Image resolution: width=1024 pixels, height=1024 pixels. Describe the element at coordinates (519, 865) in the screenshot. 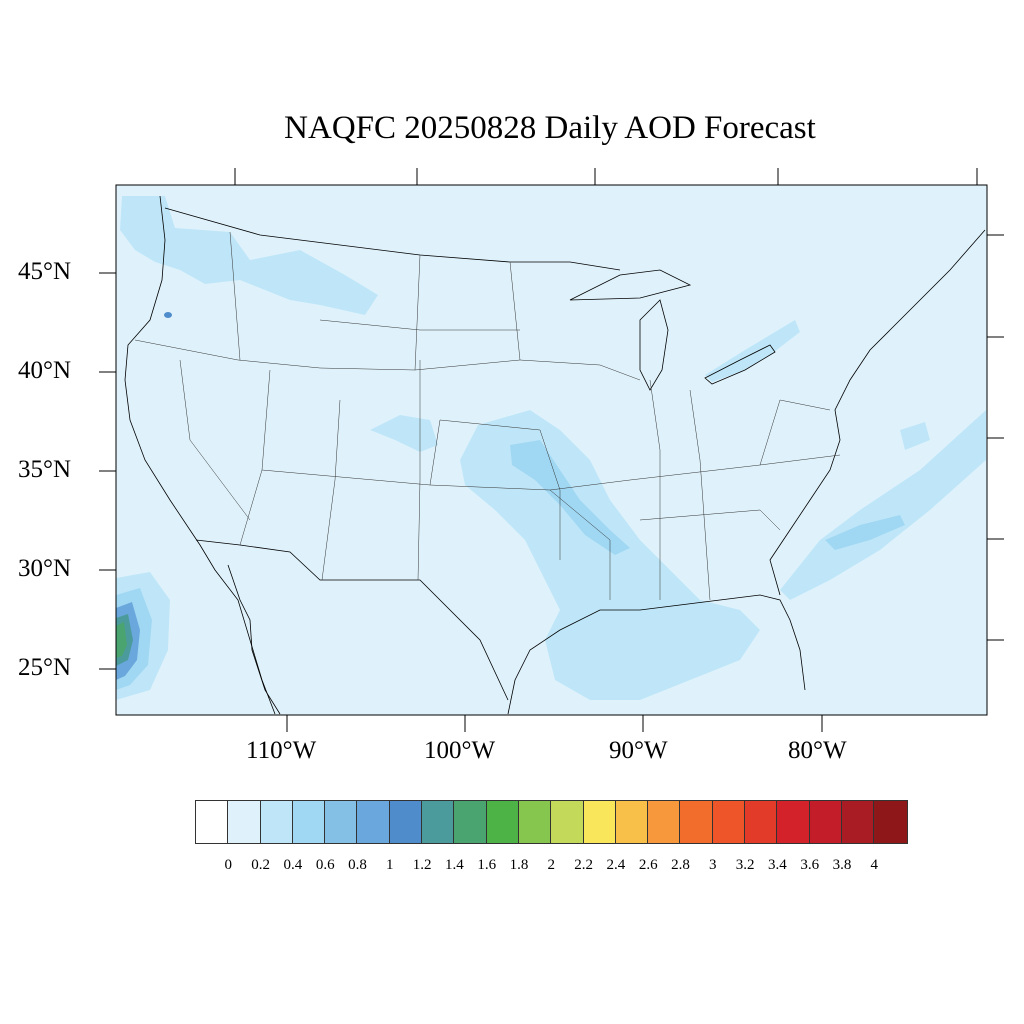

I see `colorbar-tick-label: 1.8` at that location.